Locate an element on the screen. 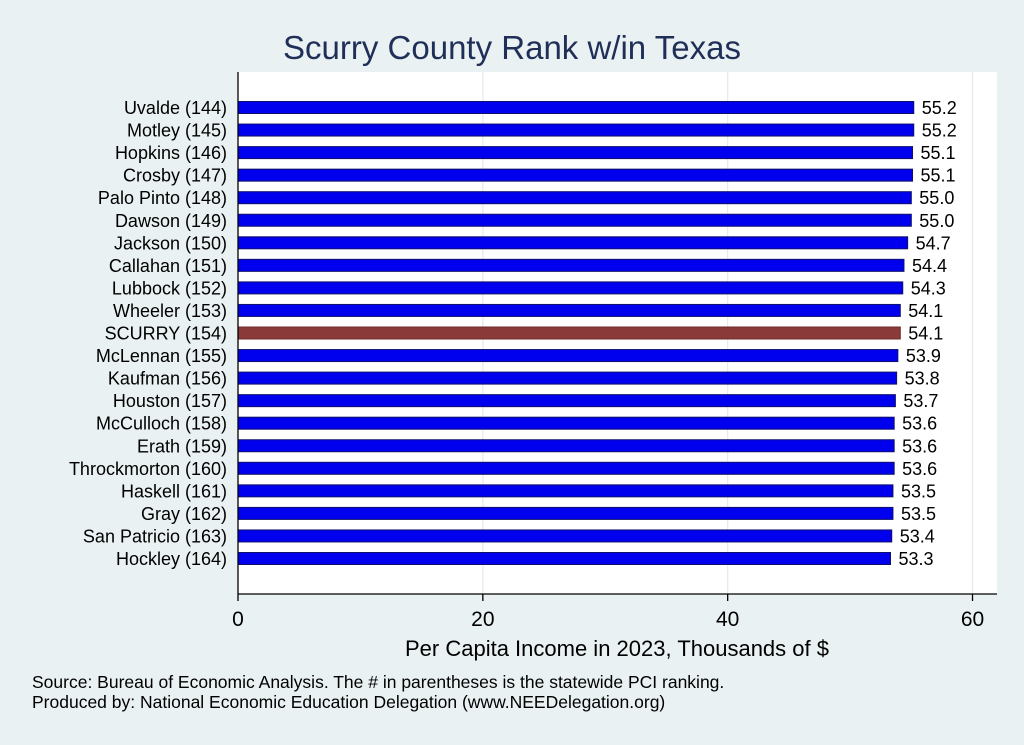 The height and width of the screenshot is (745, 1024). category-label: Houston (157) is located at coordinates (170, 401).